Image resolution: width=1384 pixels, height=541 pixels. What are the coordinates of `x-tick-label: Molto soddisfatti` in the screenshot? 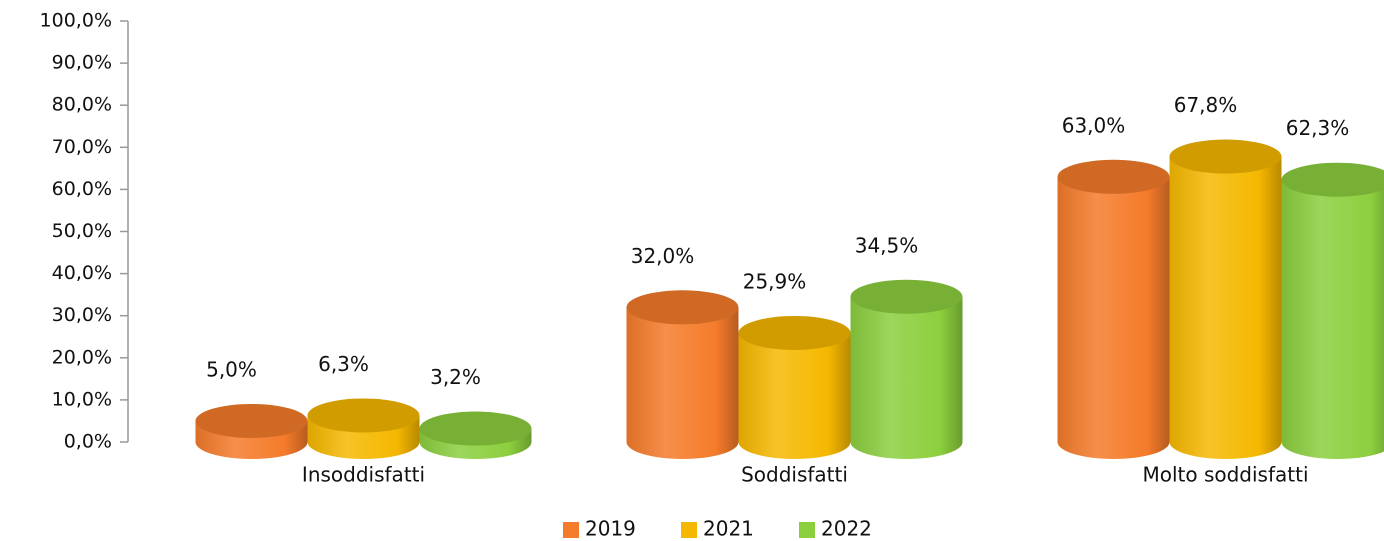 It's located at (1225, 475).